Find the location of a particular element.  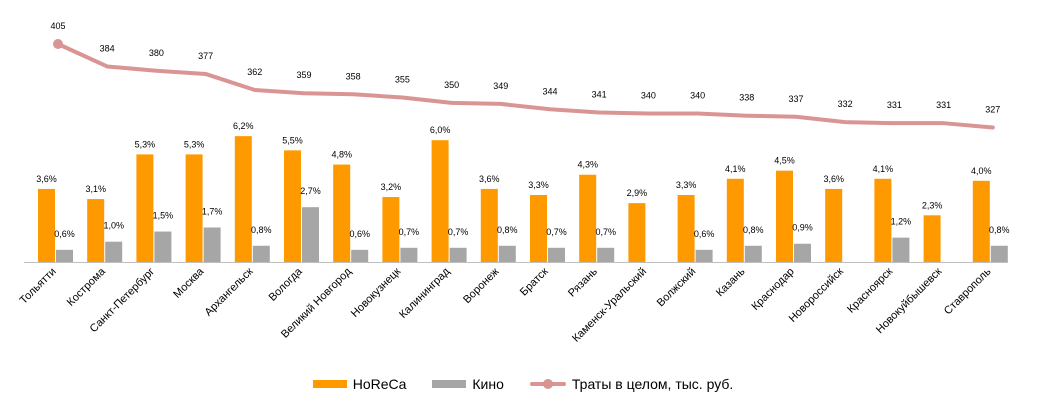

data-label-kino: 0,9% is located at coordinates (802, 228).